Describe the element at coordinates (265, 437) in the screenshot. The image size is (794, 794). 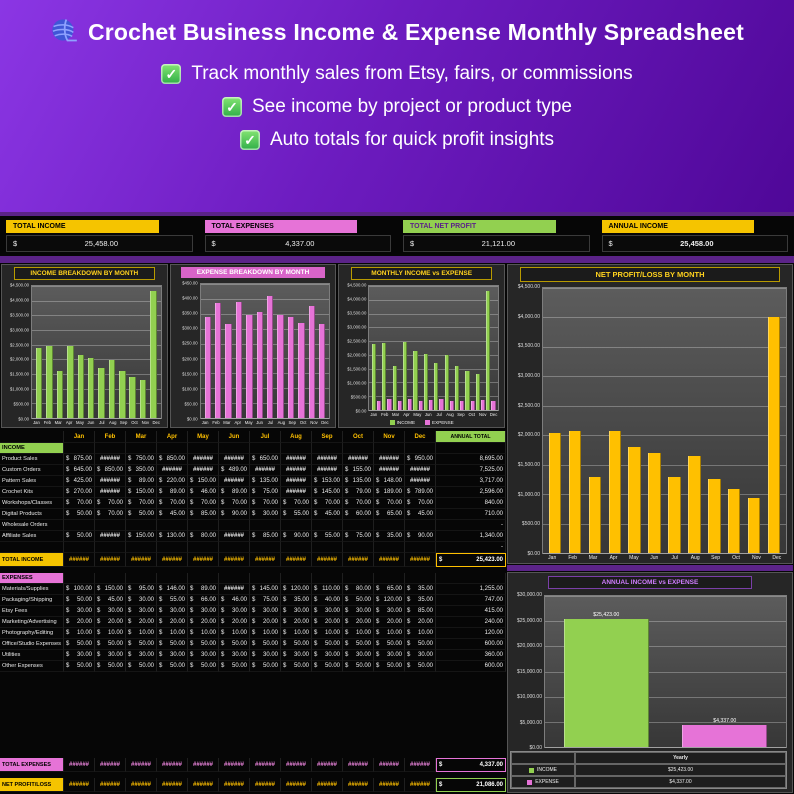
I see `sheet-cell: Jul` at that location.